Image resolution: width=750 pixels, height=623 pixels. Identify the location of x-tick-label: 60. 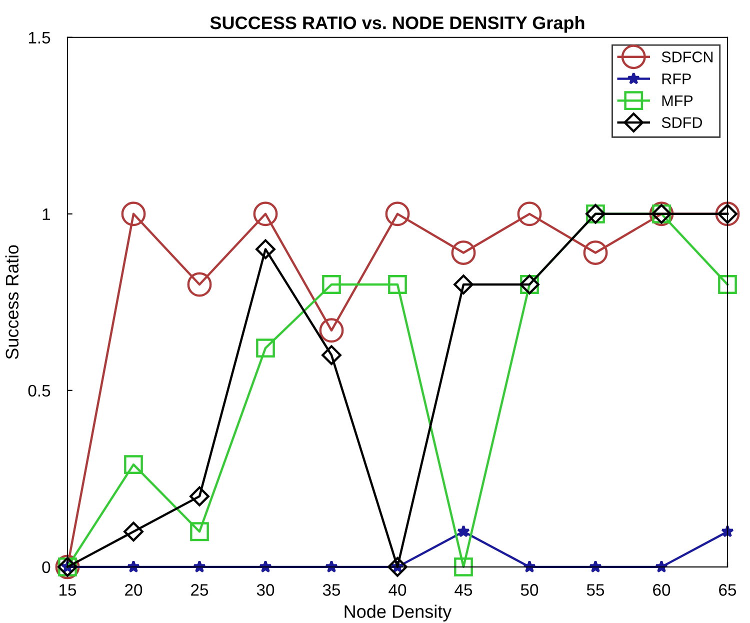
(661, 590).